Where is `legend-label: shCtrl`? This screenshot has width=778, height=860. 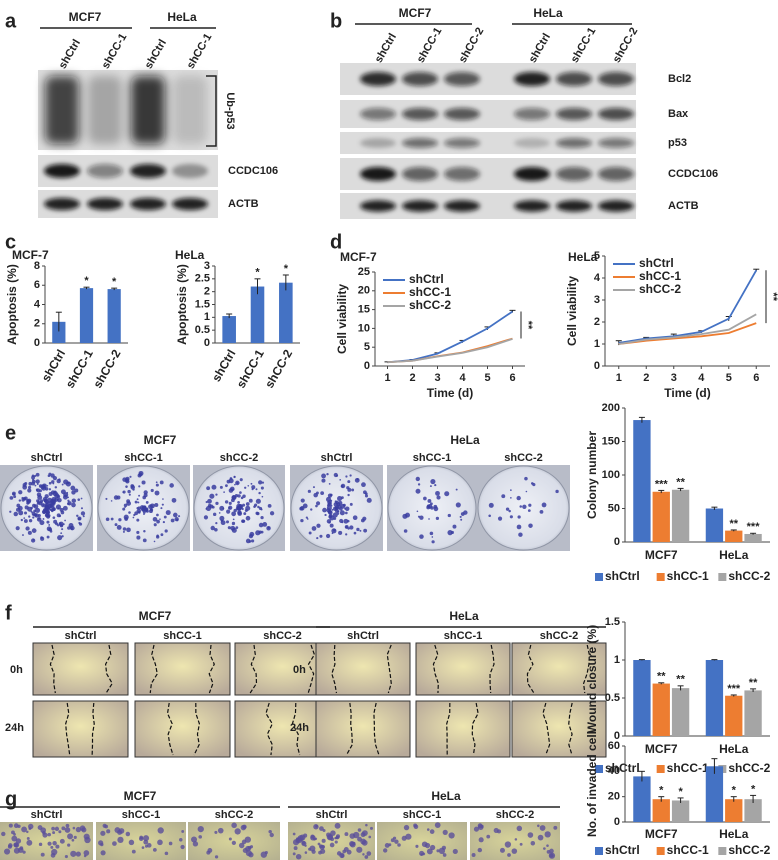 legend-label: shCtrl is located at coordinates (622, 768).